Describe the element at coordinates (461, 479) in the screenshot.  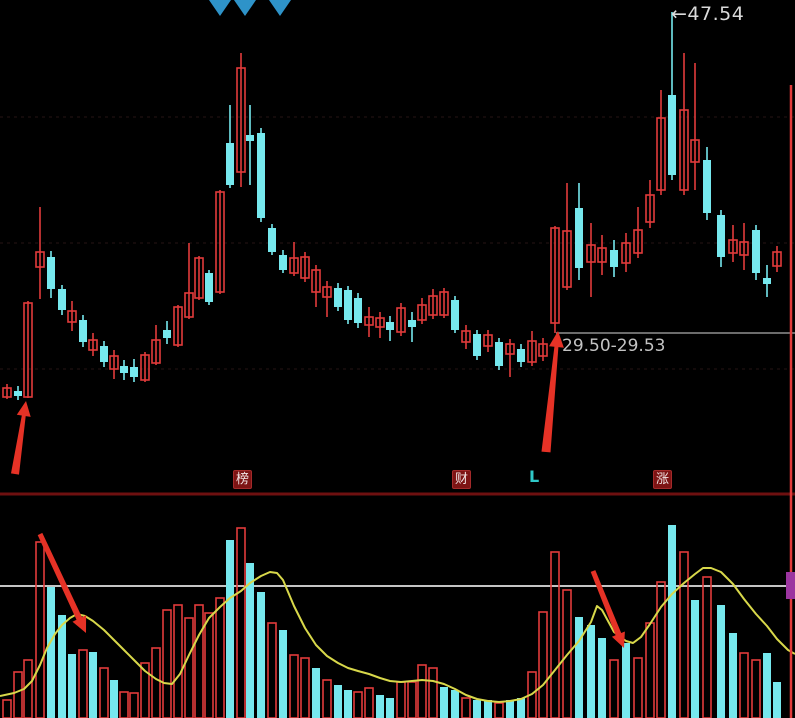
I see `marker-chip-cai: 财` at that location.